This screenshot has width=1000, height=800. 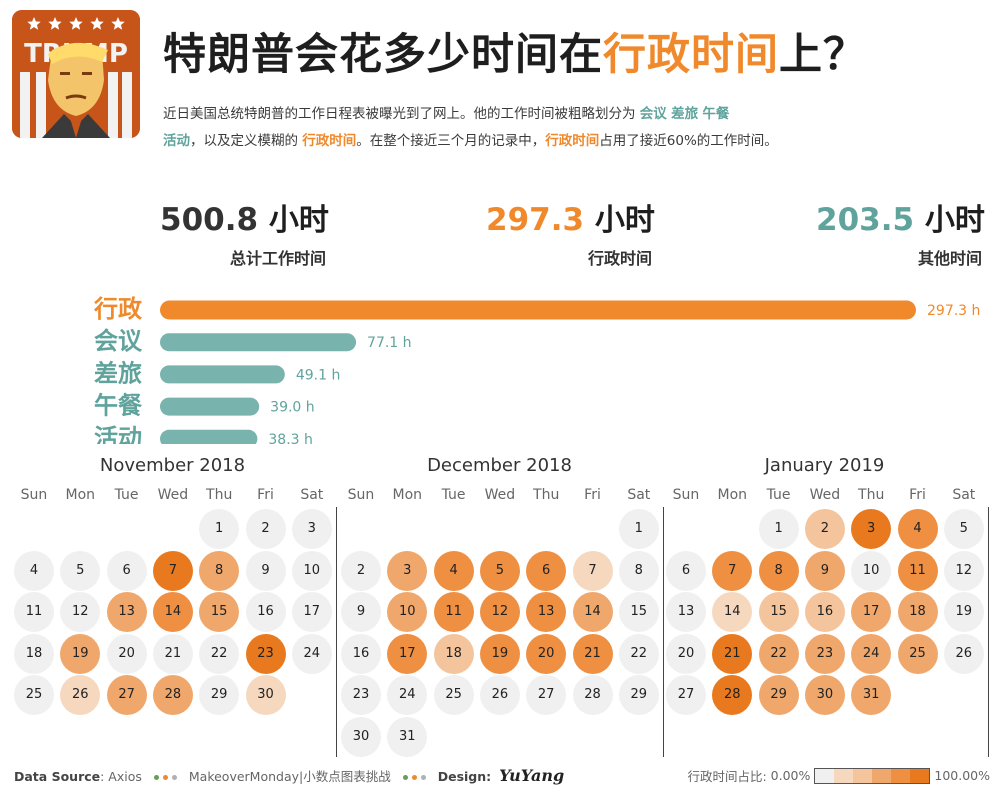 What do you see at coordinates (451, 141) in the screenshot?
I see `intro-mid2: 。在整个接近三个月的记录中，` at bounding box center [451, 141].